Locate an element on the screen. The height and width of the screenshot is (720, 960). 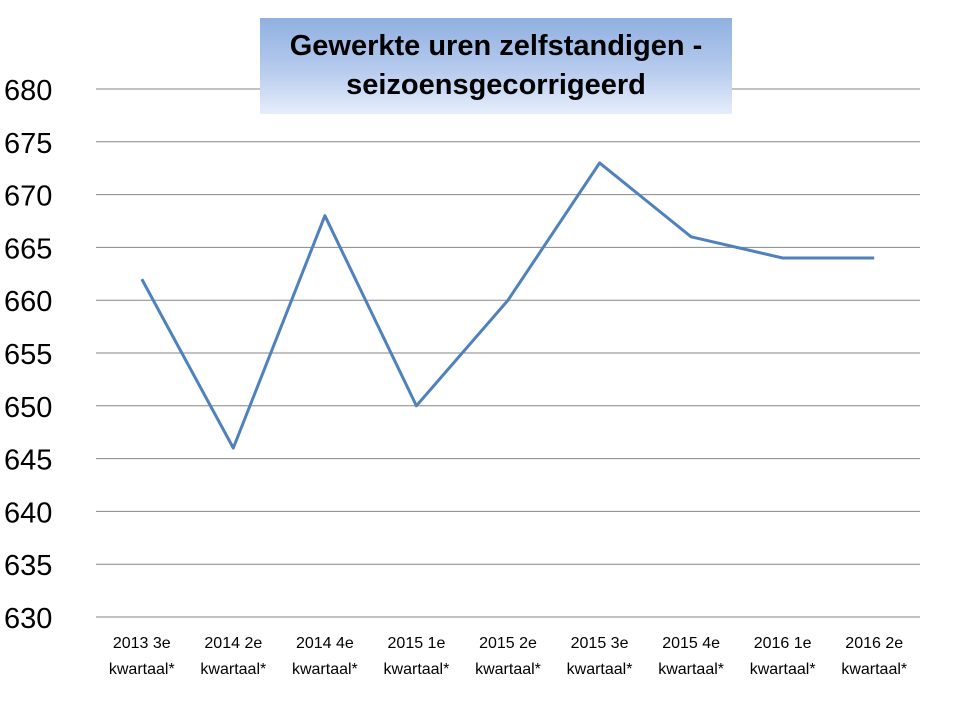
y-axis-tick-labels: 630 635 640 645 650 655 660 665 670 675 680 is located at coordinates (28, 355).